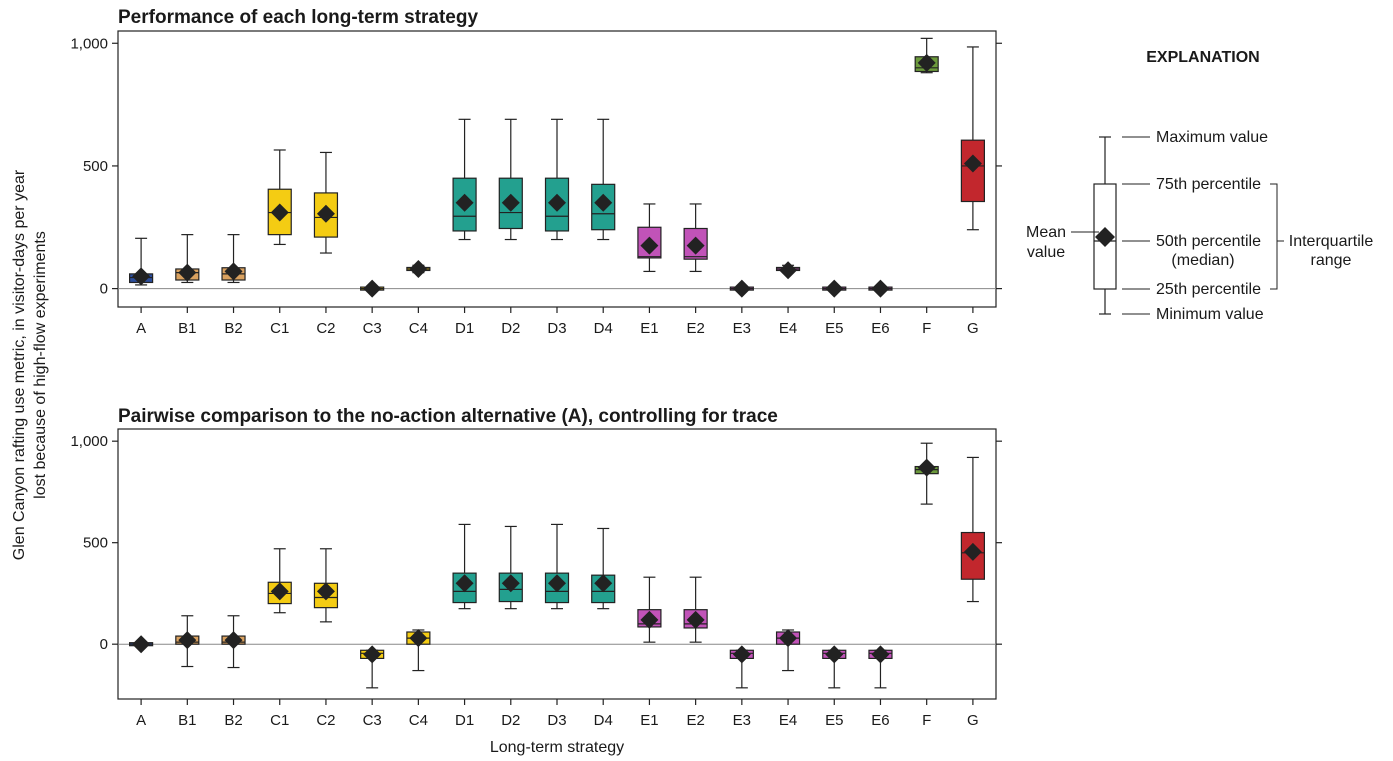  Describe the element at coordinates (926, 720) in the screenshot. I see `pairwise-xtick-label-f: F` at that location.